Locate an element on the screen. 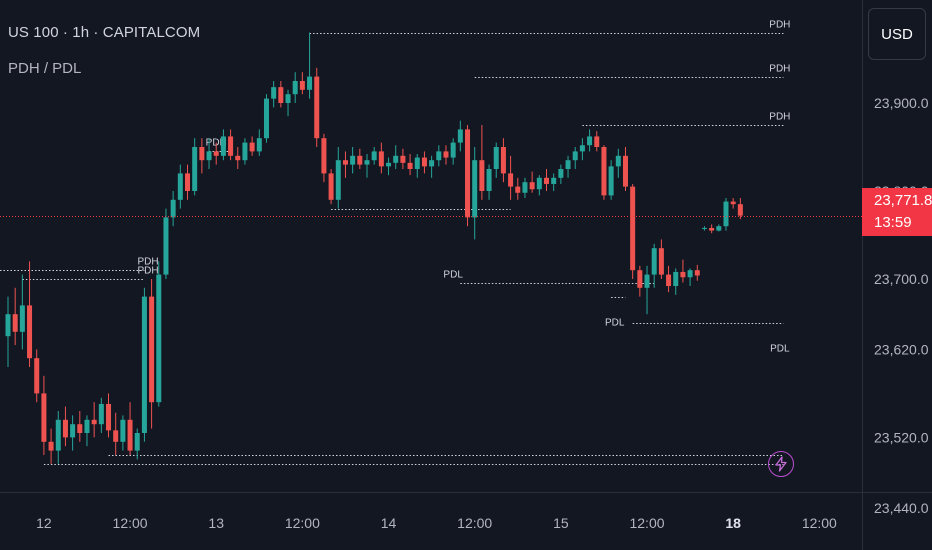 The height and width of the screenshot is (550, 932). time-axis: 12 12:00 13 12:00 14 12:00 15 12:00 18 12:00 is located at coordinates (436, 523).